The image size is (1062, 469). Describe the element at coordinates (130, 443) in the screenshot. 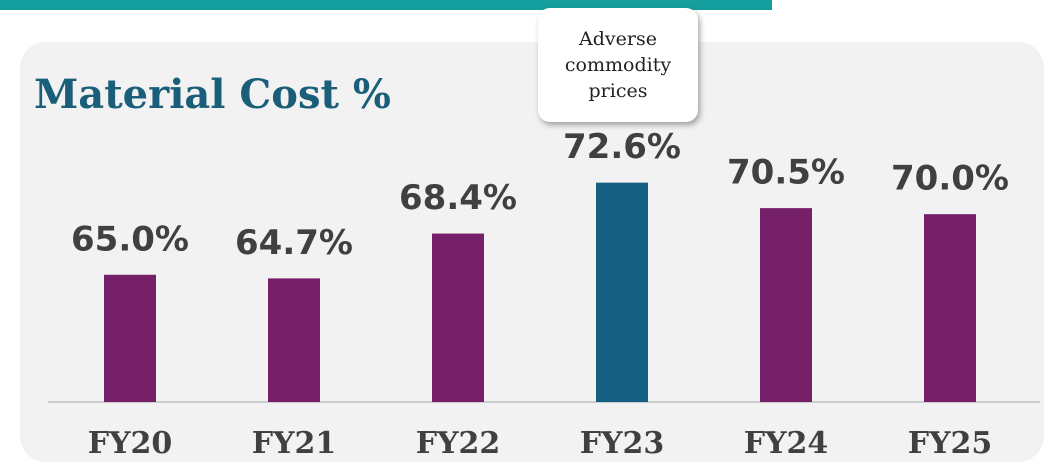

I see `x-tick-label: FY20` at that location.